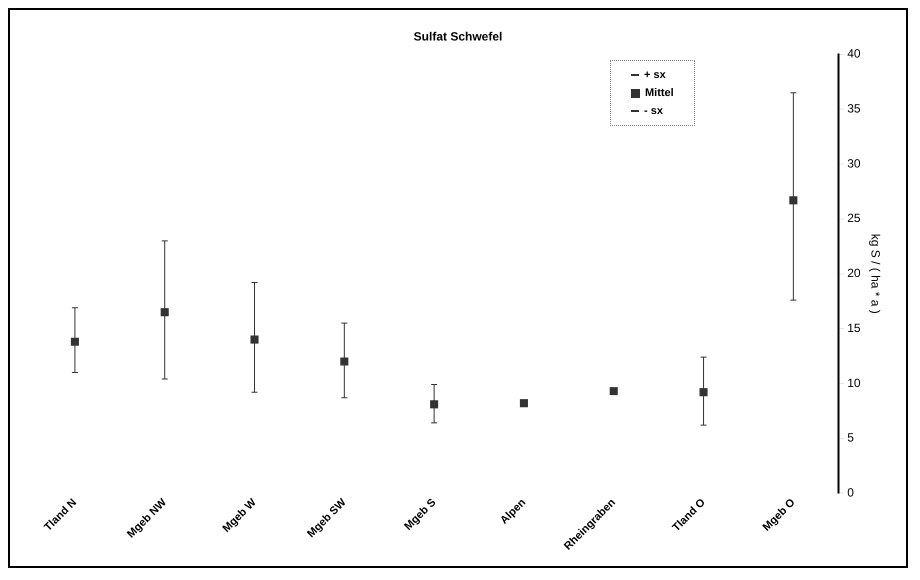 The image size is (920, 580). I want to click on y-tick-label: 20, so click(854, 273).